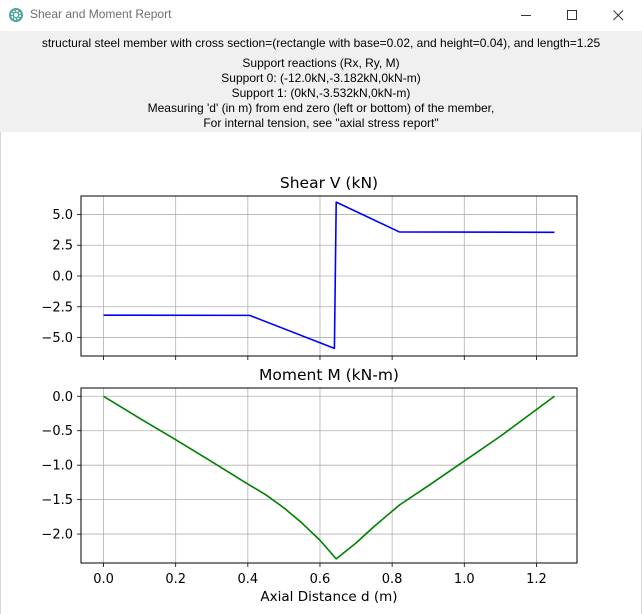 Image resolution: width=642 pixels, height=614 pixels. I want to click on maximize-button, so click(573, 15).